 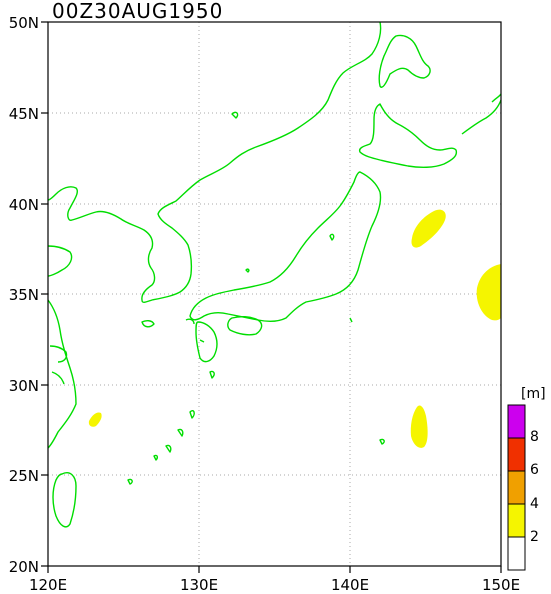 What do you see at coordinates (534, 470) in the screenshot?
I see `colorbar-label-6: 6` at bounding box center [534, 470].